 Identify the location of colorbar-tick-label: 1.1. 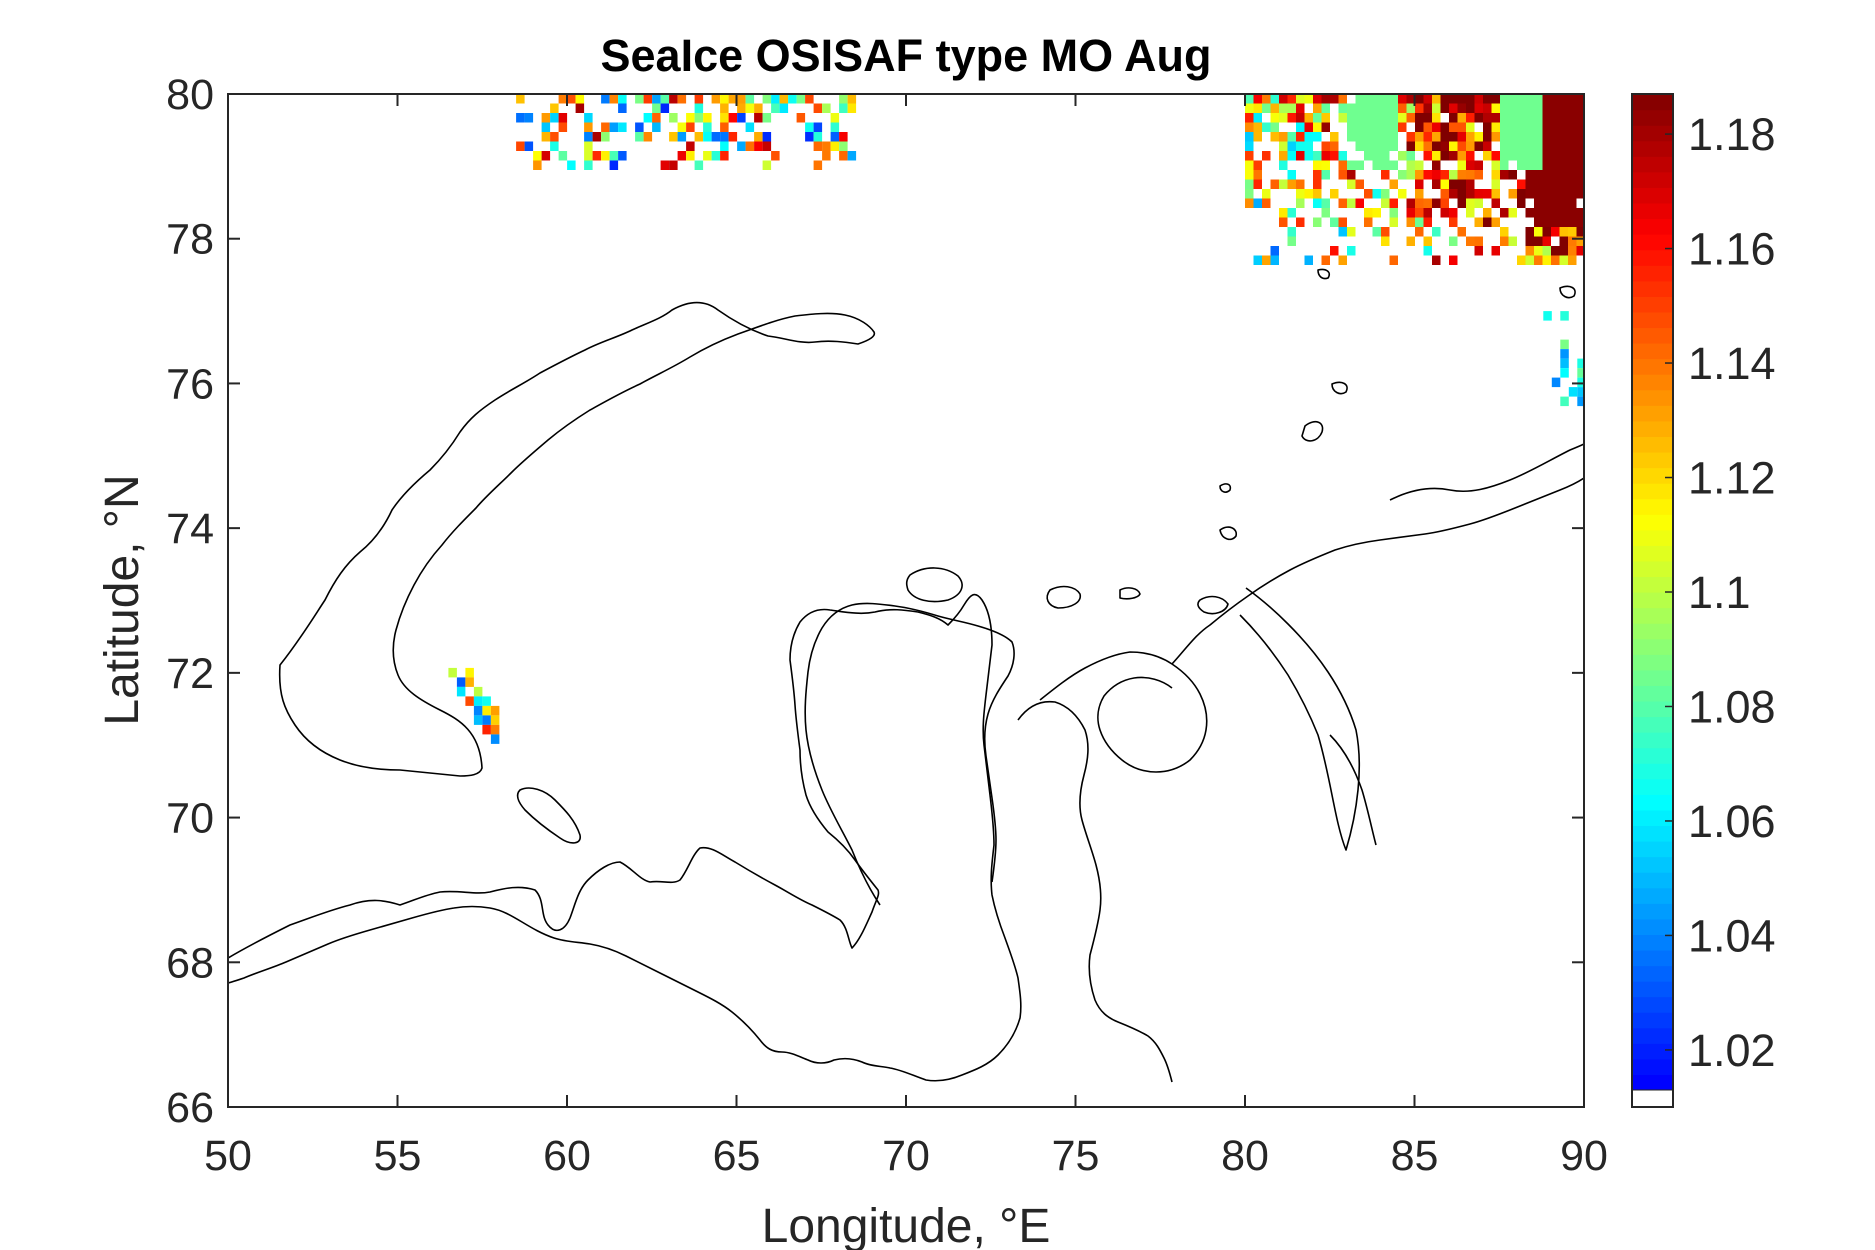
(1719, 592).